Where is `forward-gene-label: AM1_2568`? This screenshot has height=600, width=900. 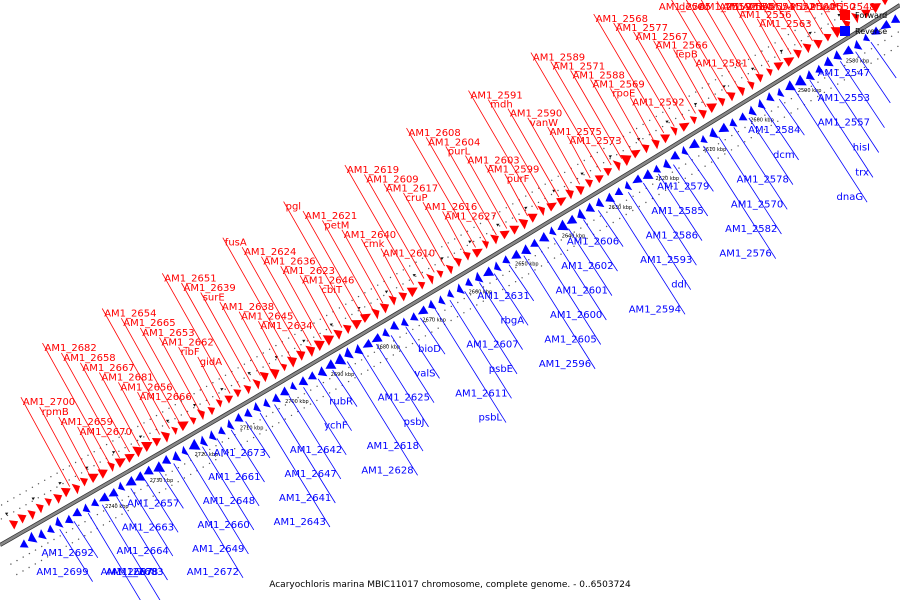
forward-gene-label: AM1_2568 is located at coordinates (622, 19).